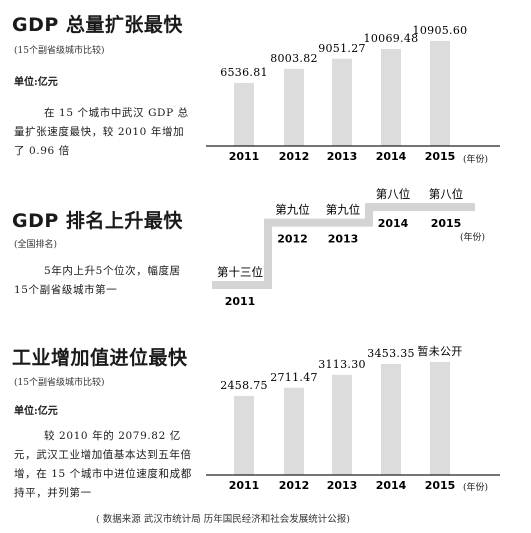 The image size is (531, 533). What do you see at coordinates (294, 156) in the screenshot?
I see `chart1-x-tick-2012: 2012` at bounding box center [294, 156].